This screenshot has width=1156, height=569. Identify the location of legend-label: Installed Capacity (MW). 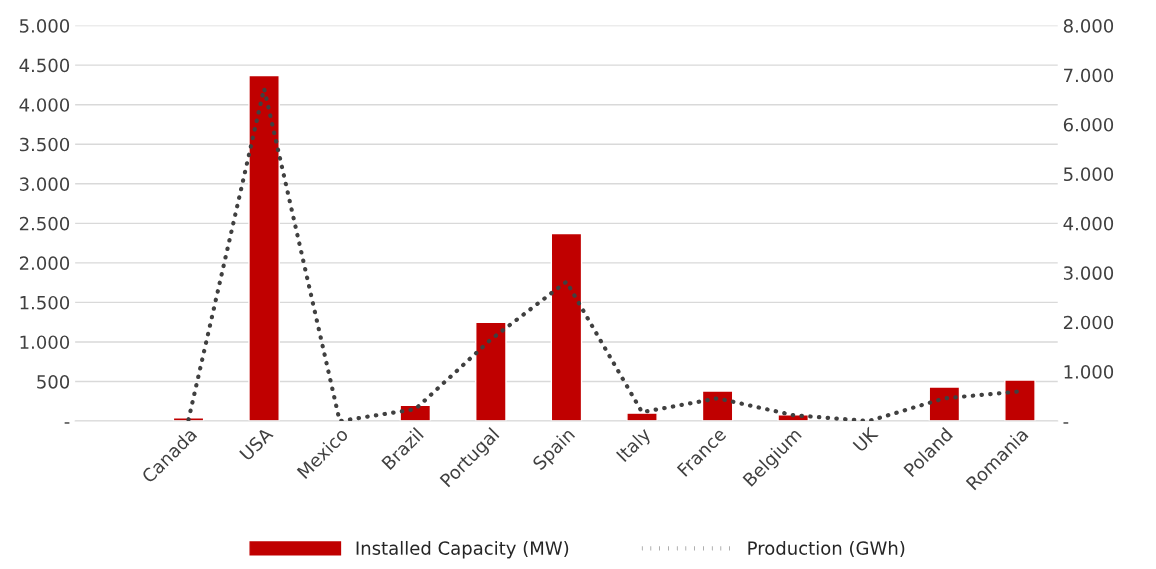
(462, 549).